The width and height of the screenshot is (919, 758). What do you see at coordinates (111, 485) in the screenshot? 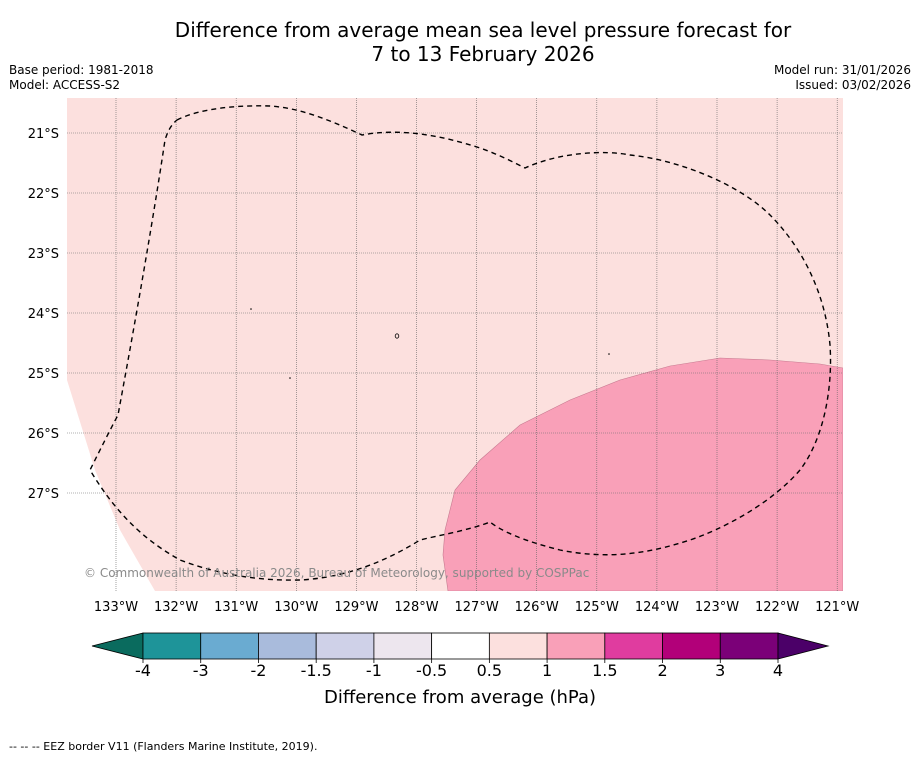
I see `no-data-region` at bounding box center [111, 485].